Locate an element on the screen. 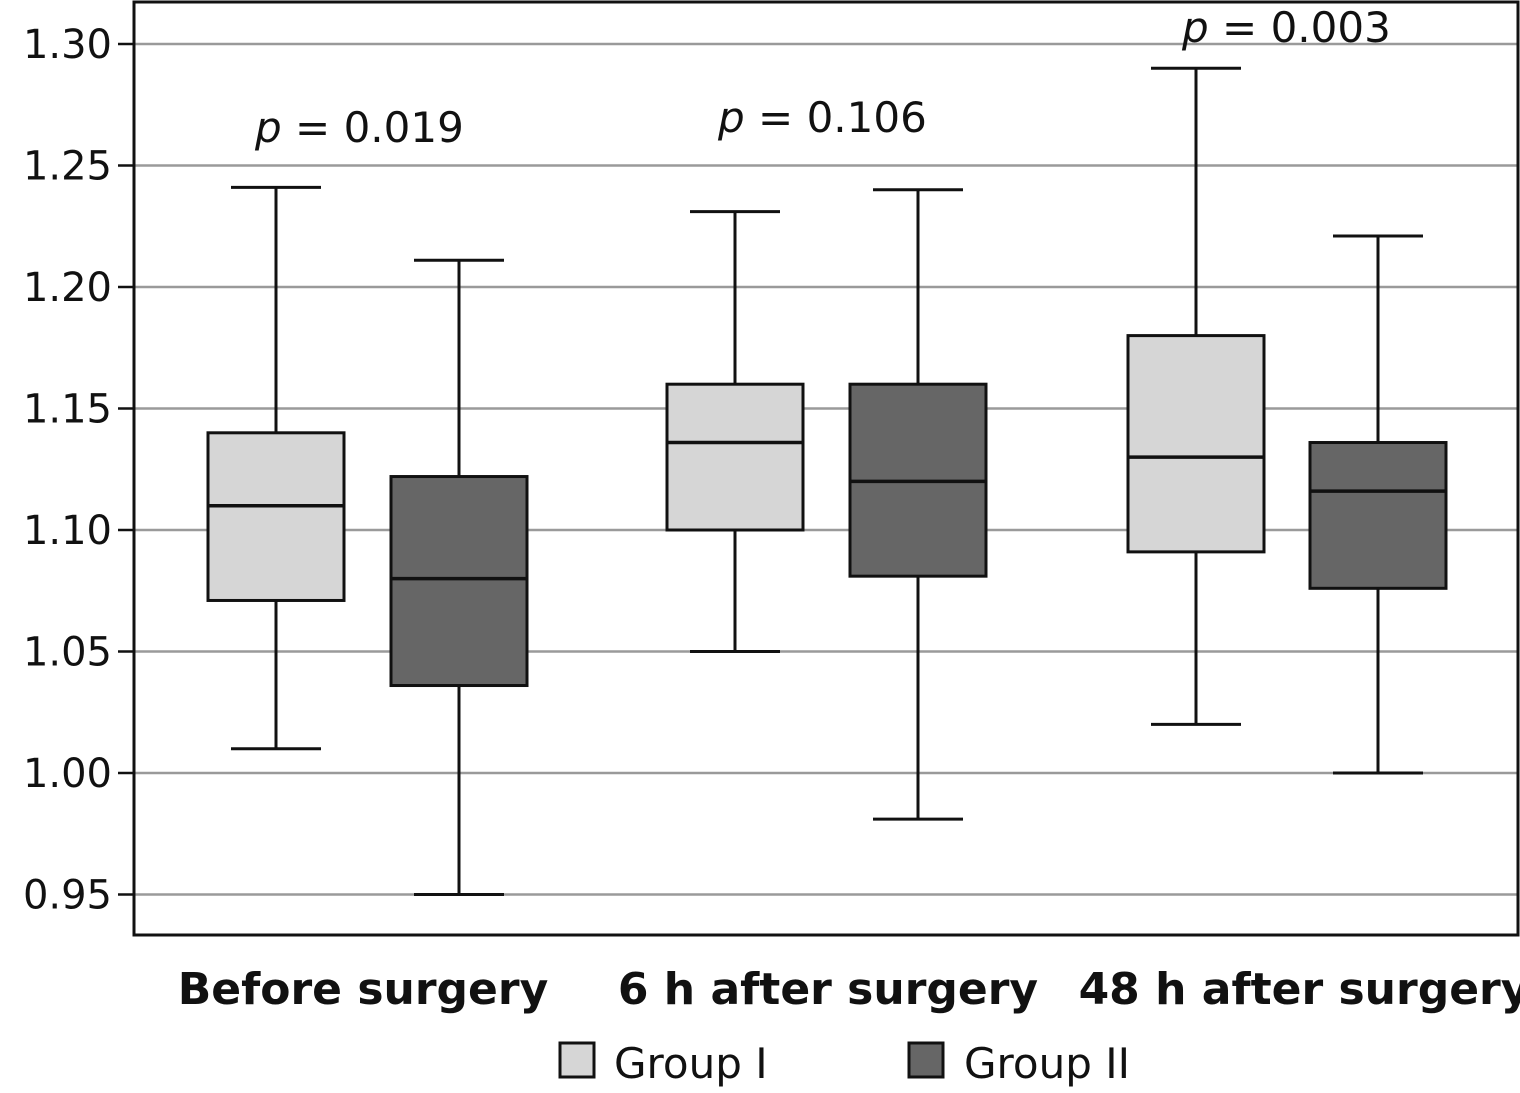 The width and height of the screenshot is (1520, 1093). p-value-text: = 0.003 is located at coordinates (1300, 27).